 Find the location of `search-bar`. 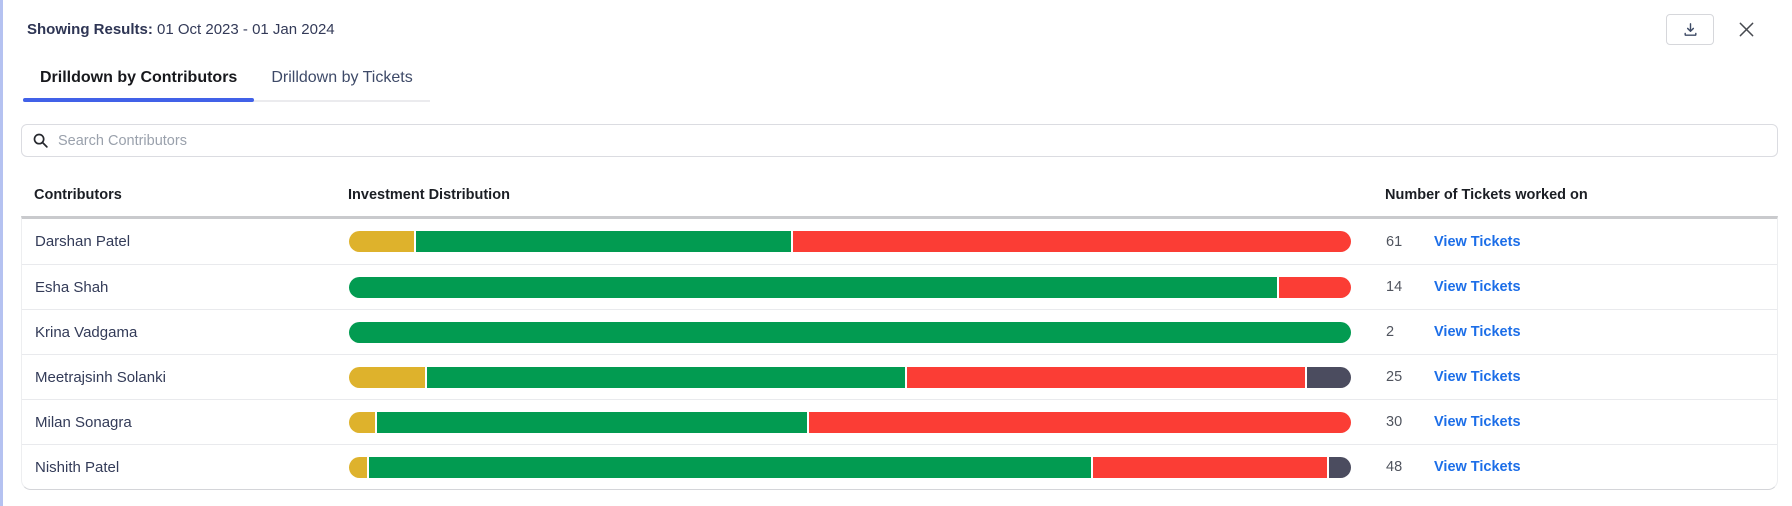

search-bar is located at coordinates (899, 140).